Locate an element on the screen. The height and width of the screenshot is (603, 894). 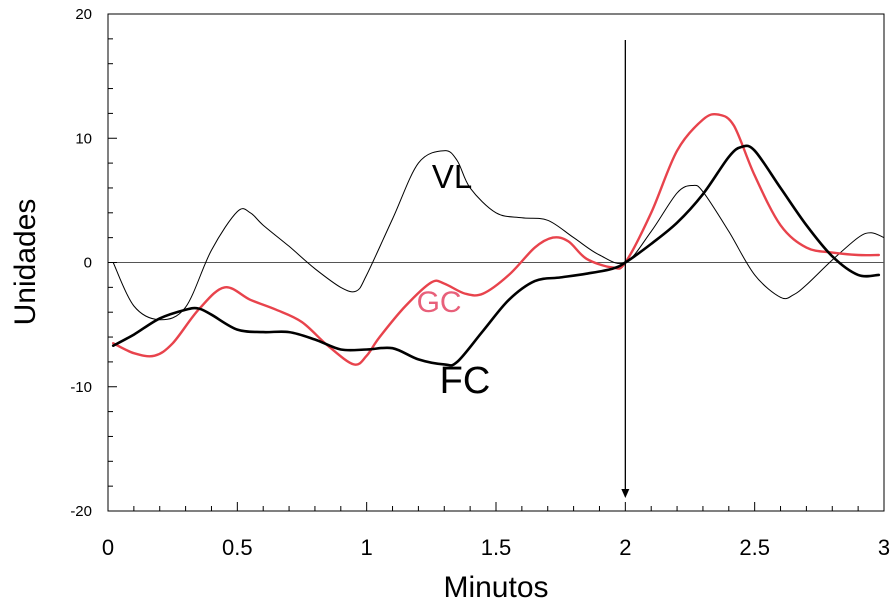
x-tick-label: 1.5 is located at coordinates (496, 547).